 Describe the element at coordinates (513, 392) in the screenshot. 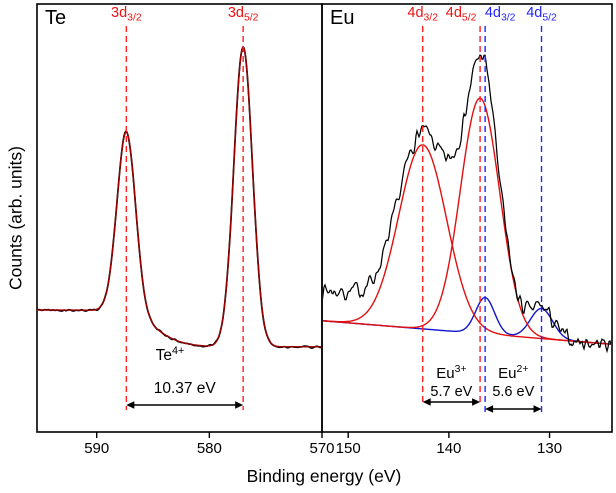

I see `splitting-value: 5.6 eV` at that location.